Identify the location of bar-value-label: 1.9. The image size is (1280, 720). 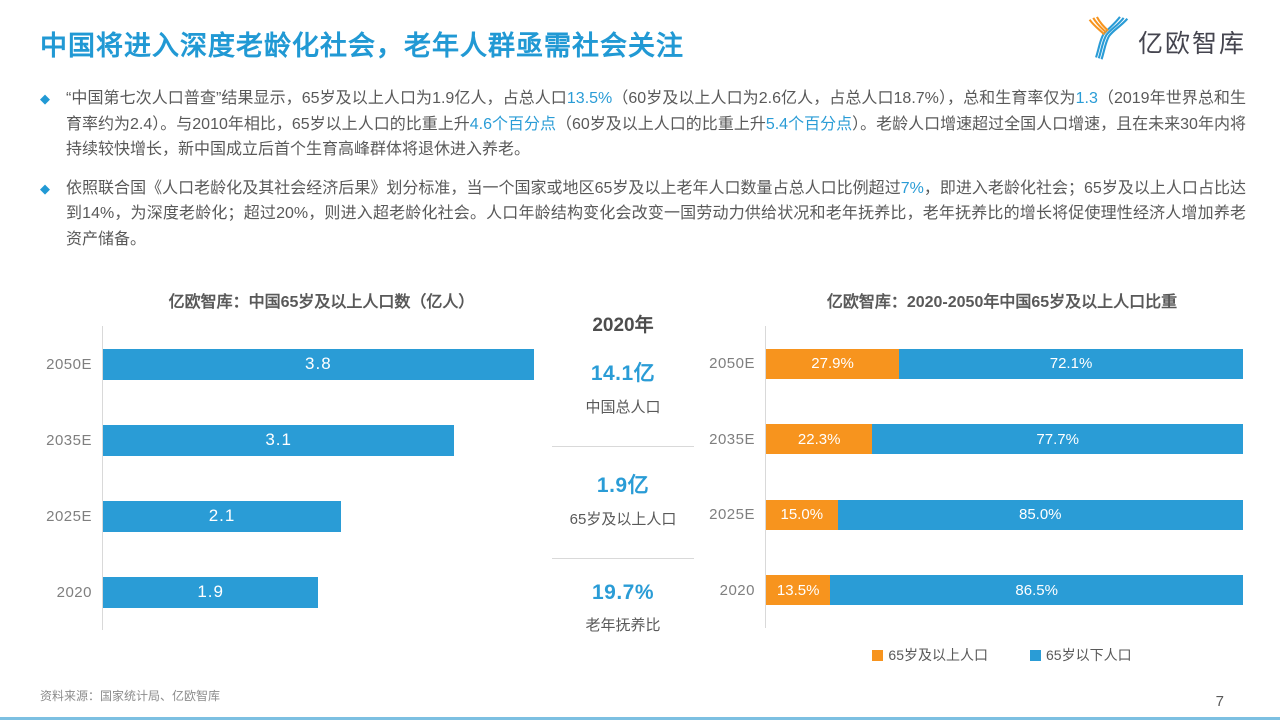
(210, 591).